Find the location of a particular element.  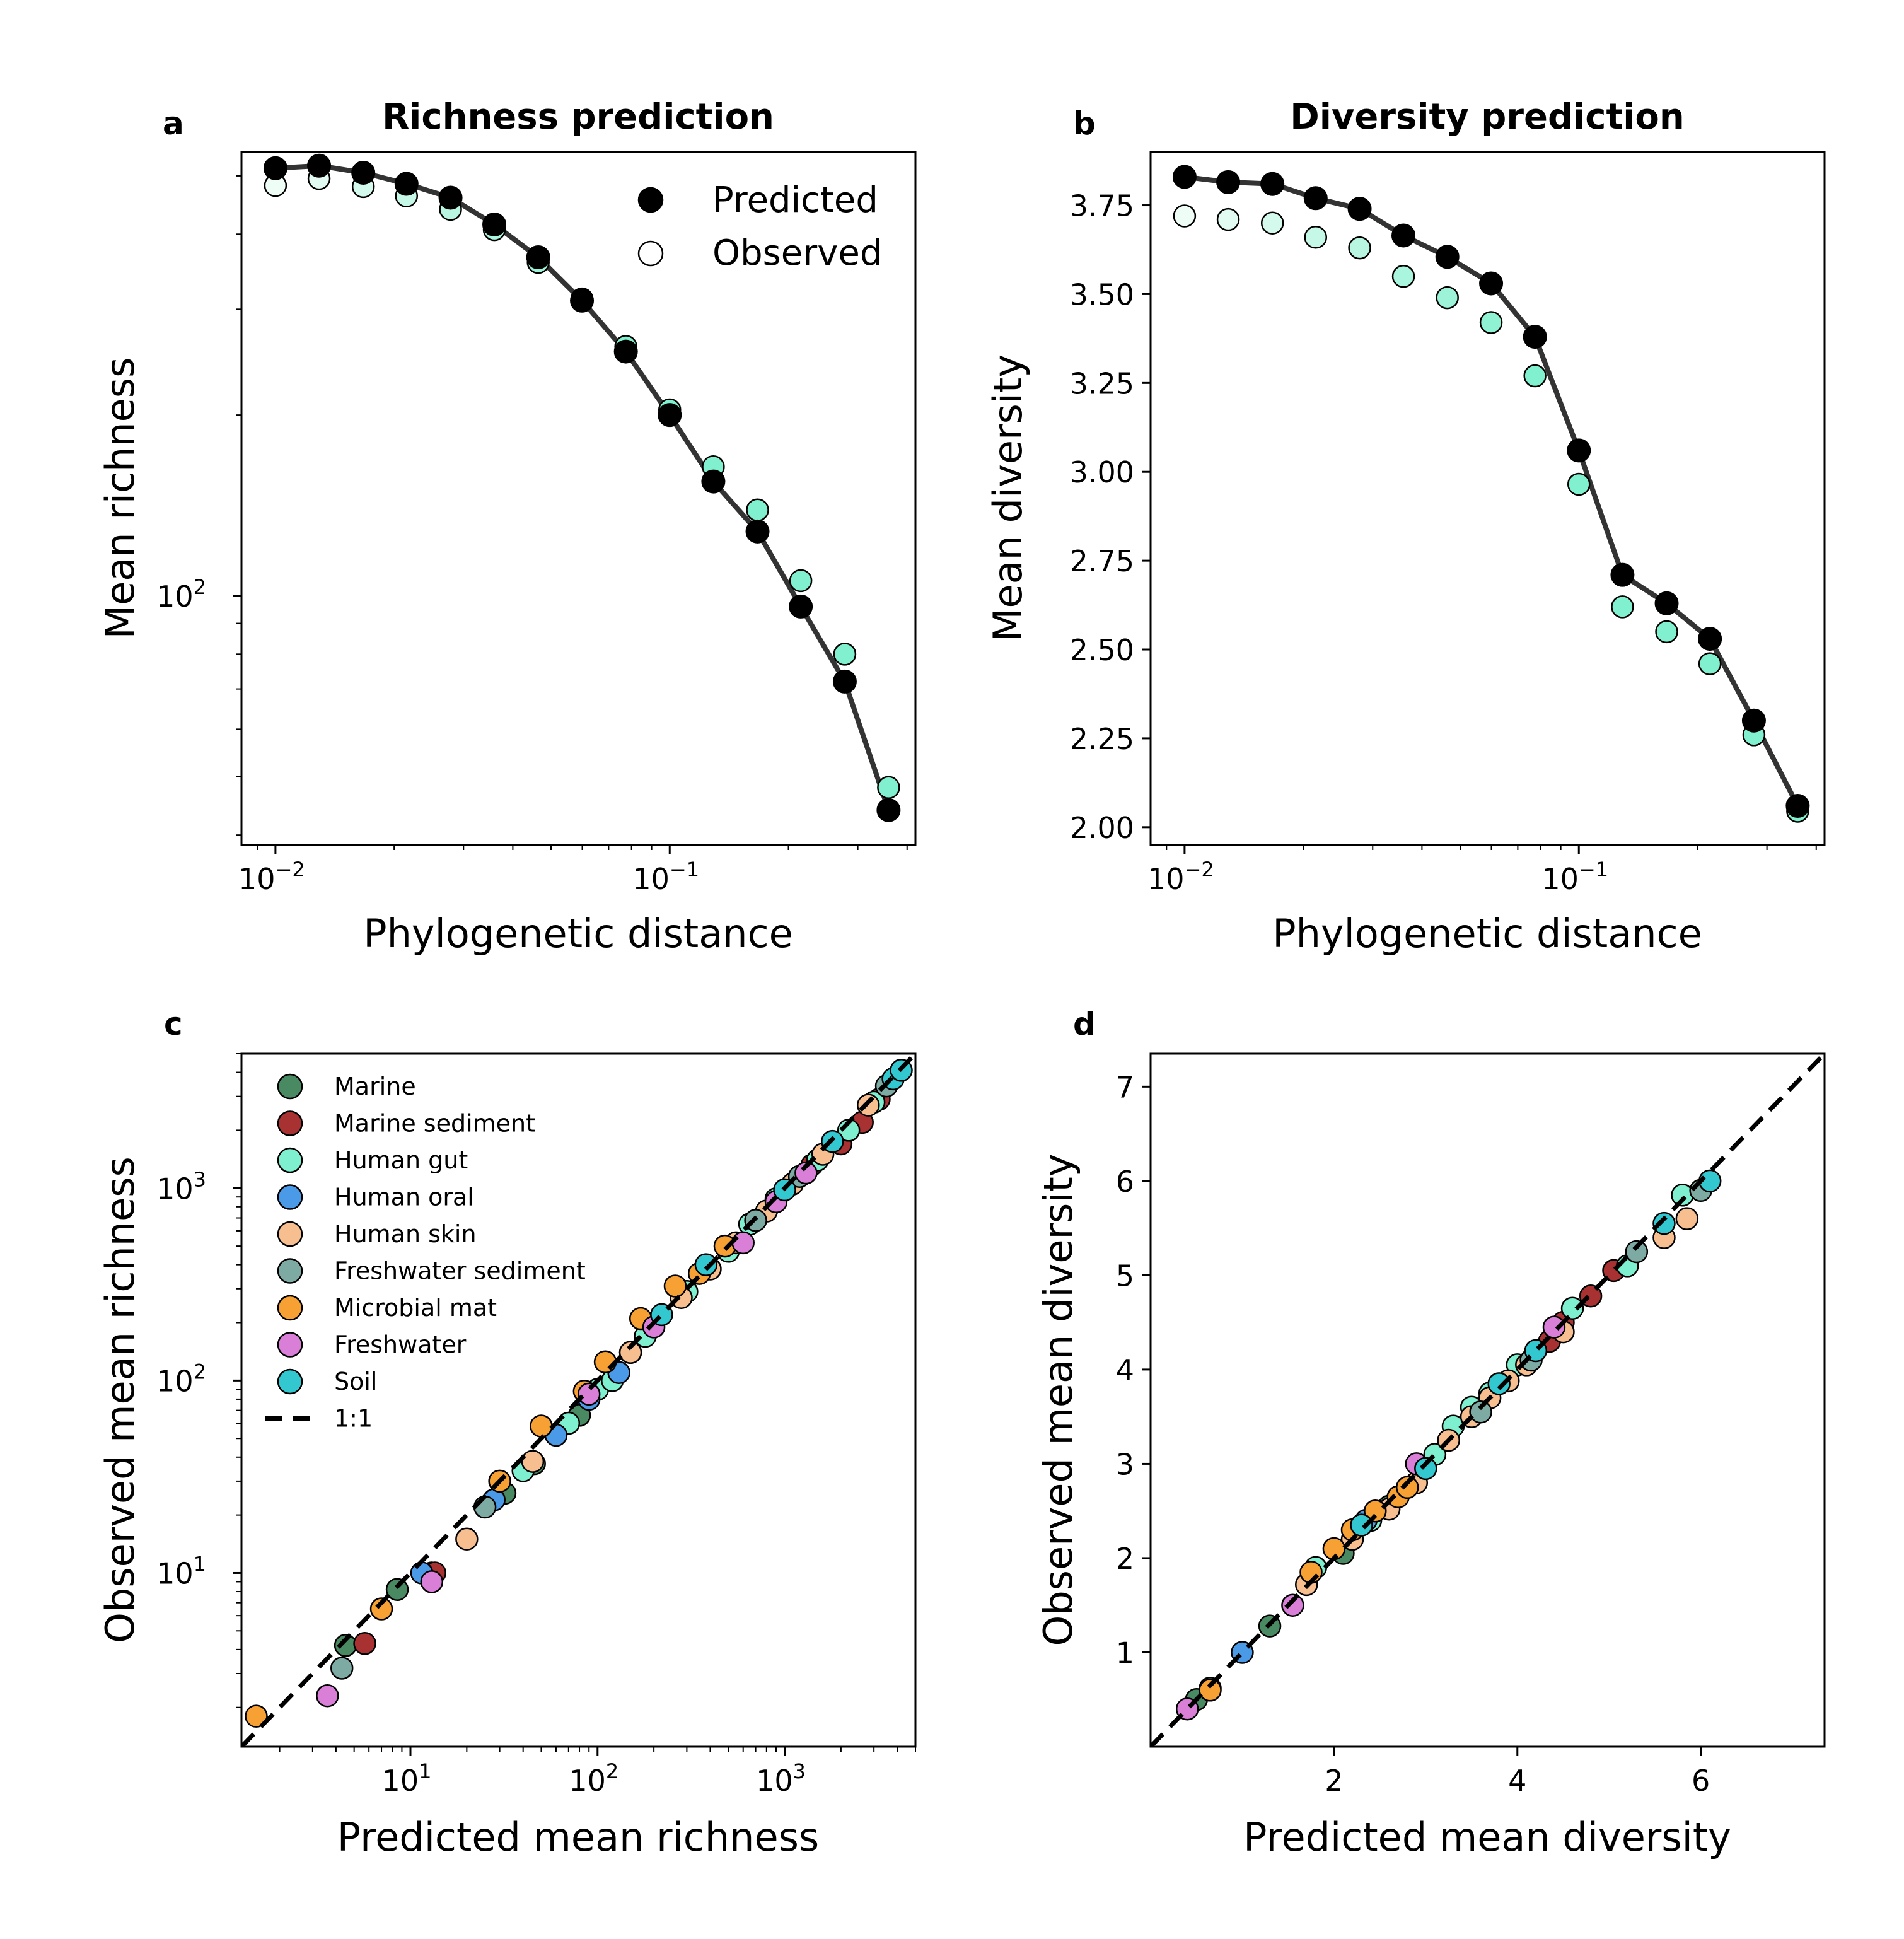

legend-label: Freshwater is located at coordinates (401, 1345).